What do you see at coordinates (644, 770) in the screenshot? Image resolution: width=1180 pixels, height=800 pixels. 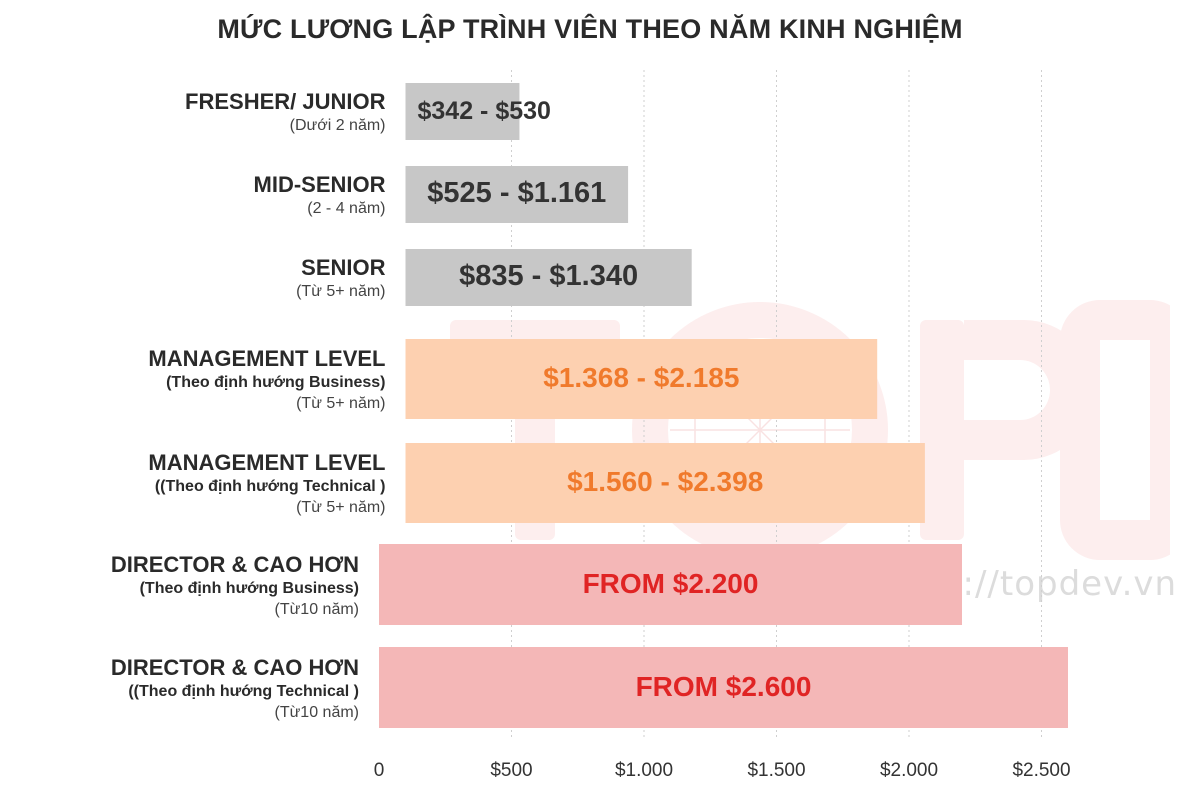 I see `x-tick-label-2: $1.000` at bounding box center [644, 770].